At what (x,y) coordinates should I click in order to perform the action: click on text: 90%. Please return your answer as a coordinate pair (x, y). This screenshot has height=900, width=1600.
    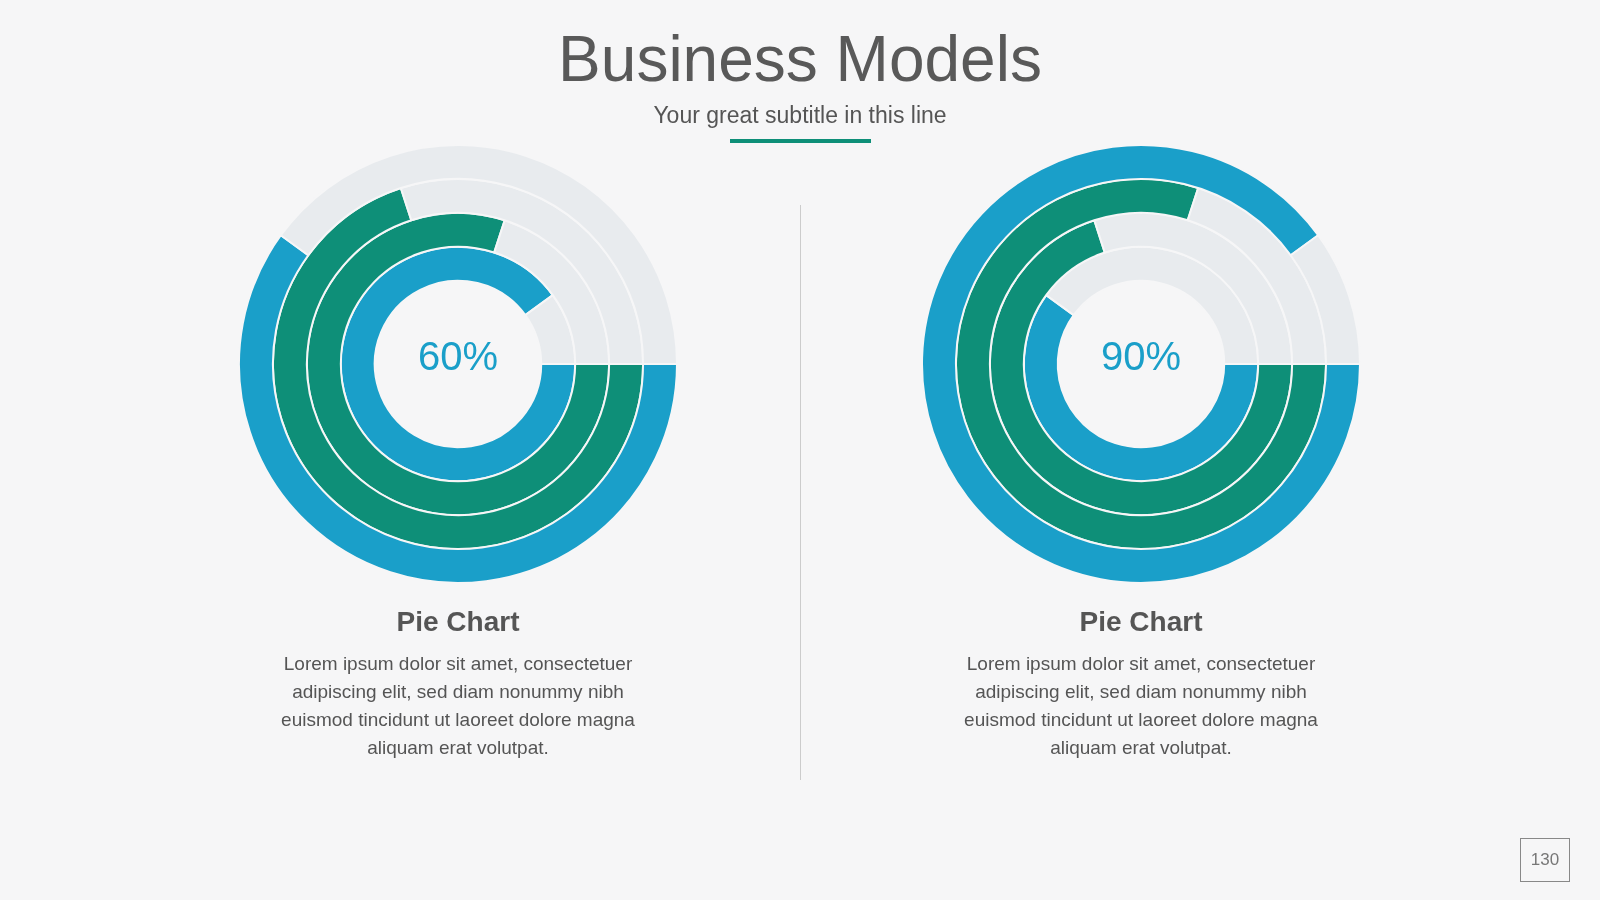
    Looking at the image, I should click on (1141, 356).